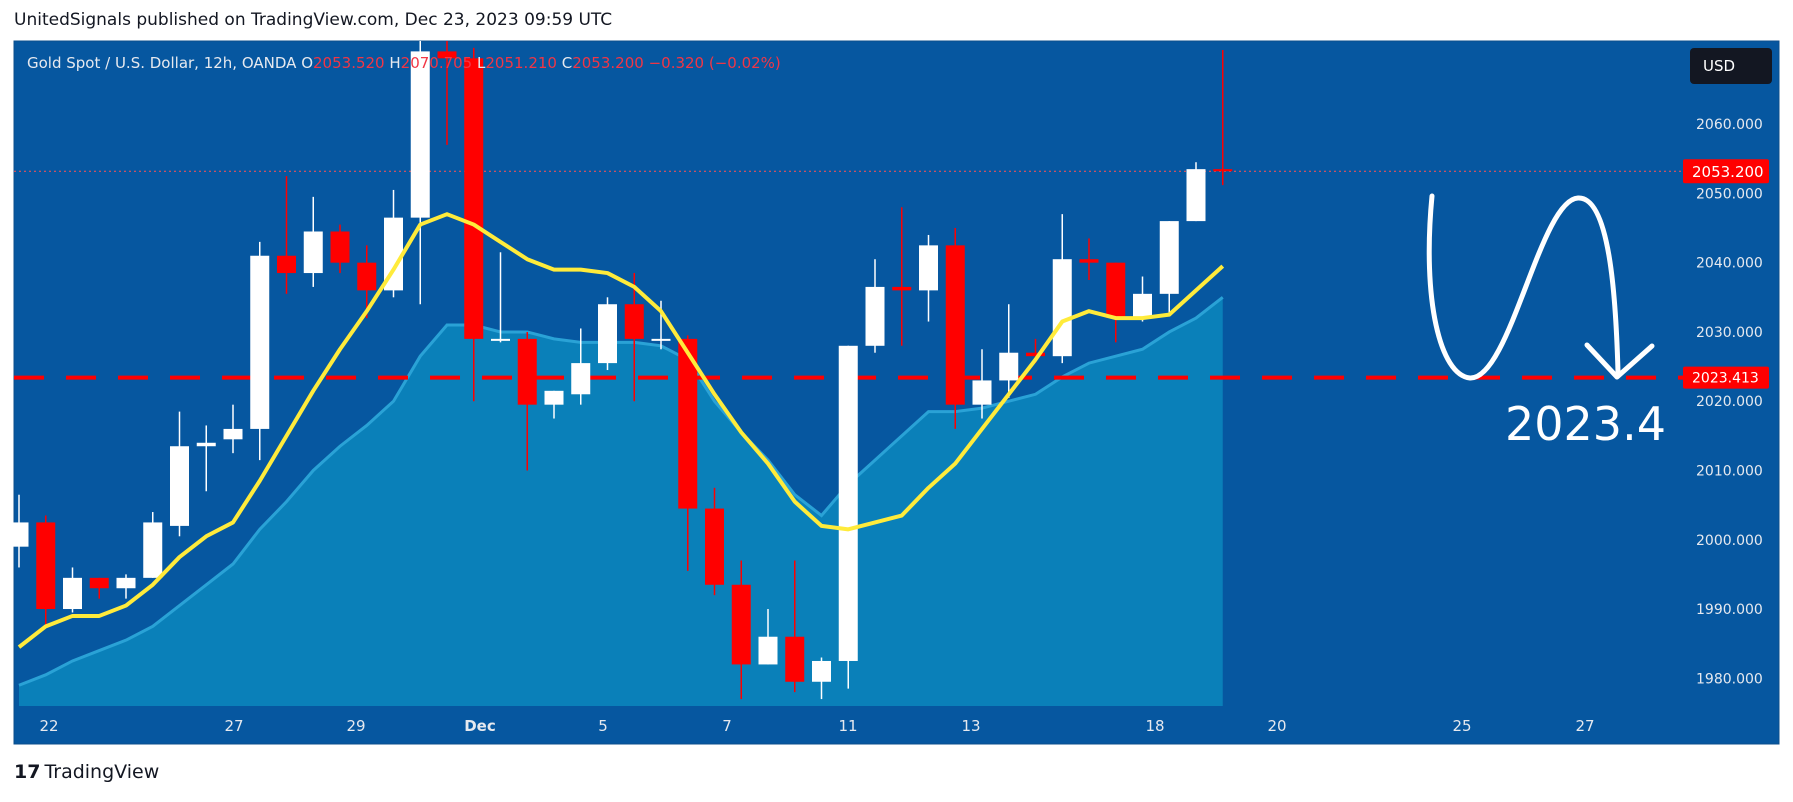 This screenshot has width=1793, height=802. I want to click on tradingview-logo-text: TradingView, so click(102, 772).